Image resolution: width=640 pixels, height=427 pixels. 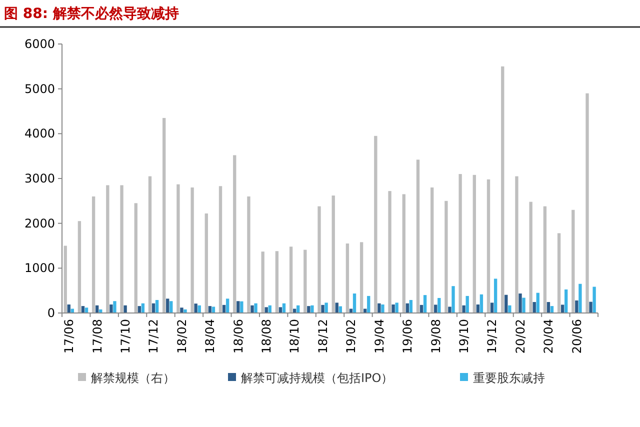 What do you see at coordinates (379, 336) in the screenshot?
I see `x-tick-label: 19/04` at bounding box center [379, 336].